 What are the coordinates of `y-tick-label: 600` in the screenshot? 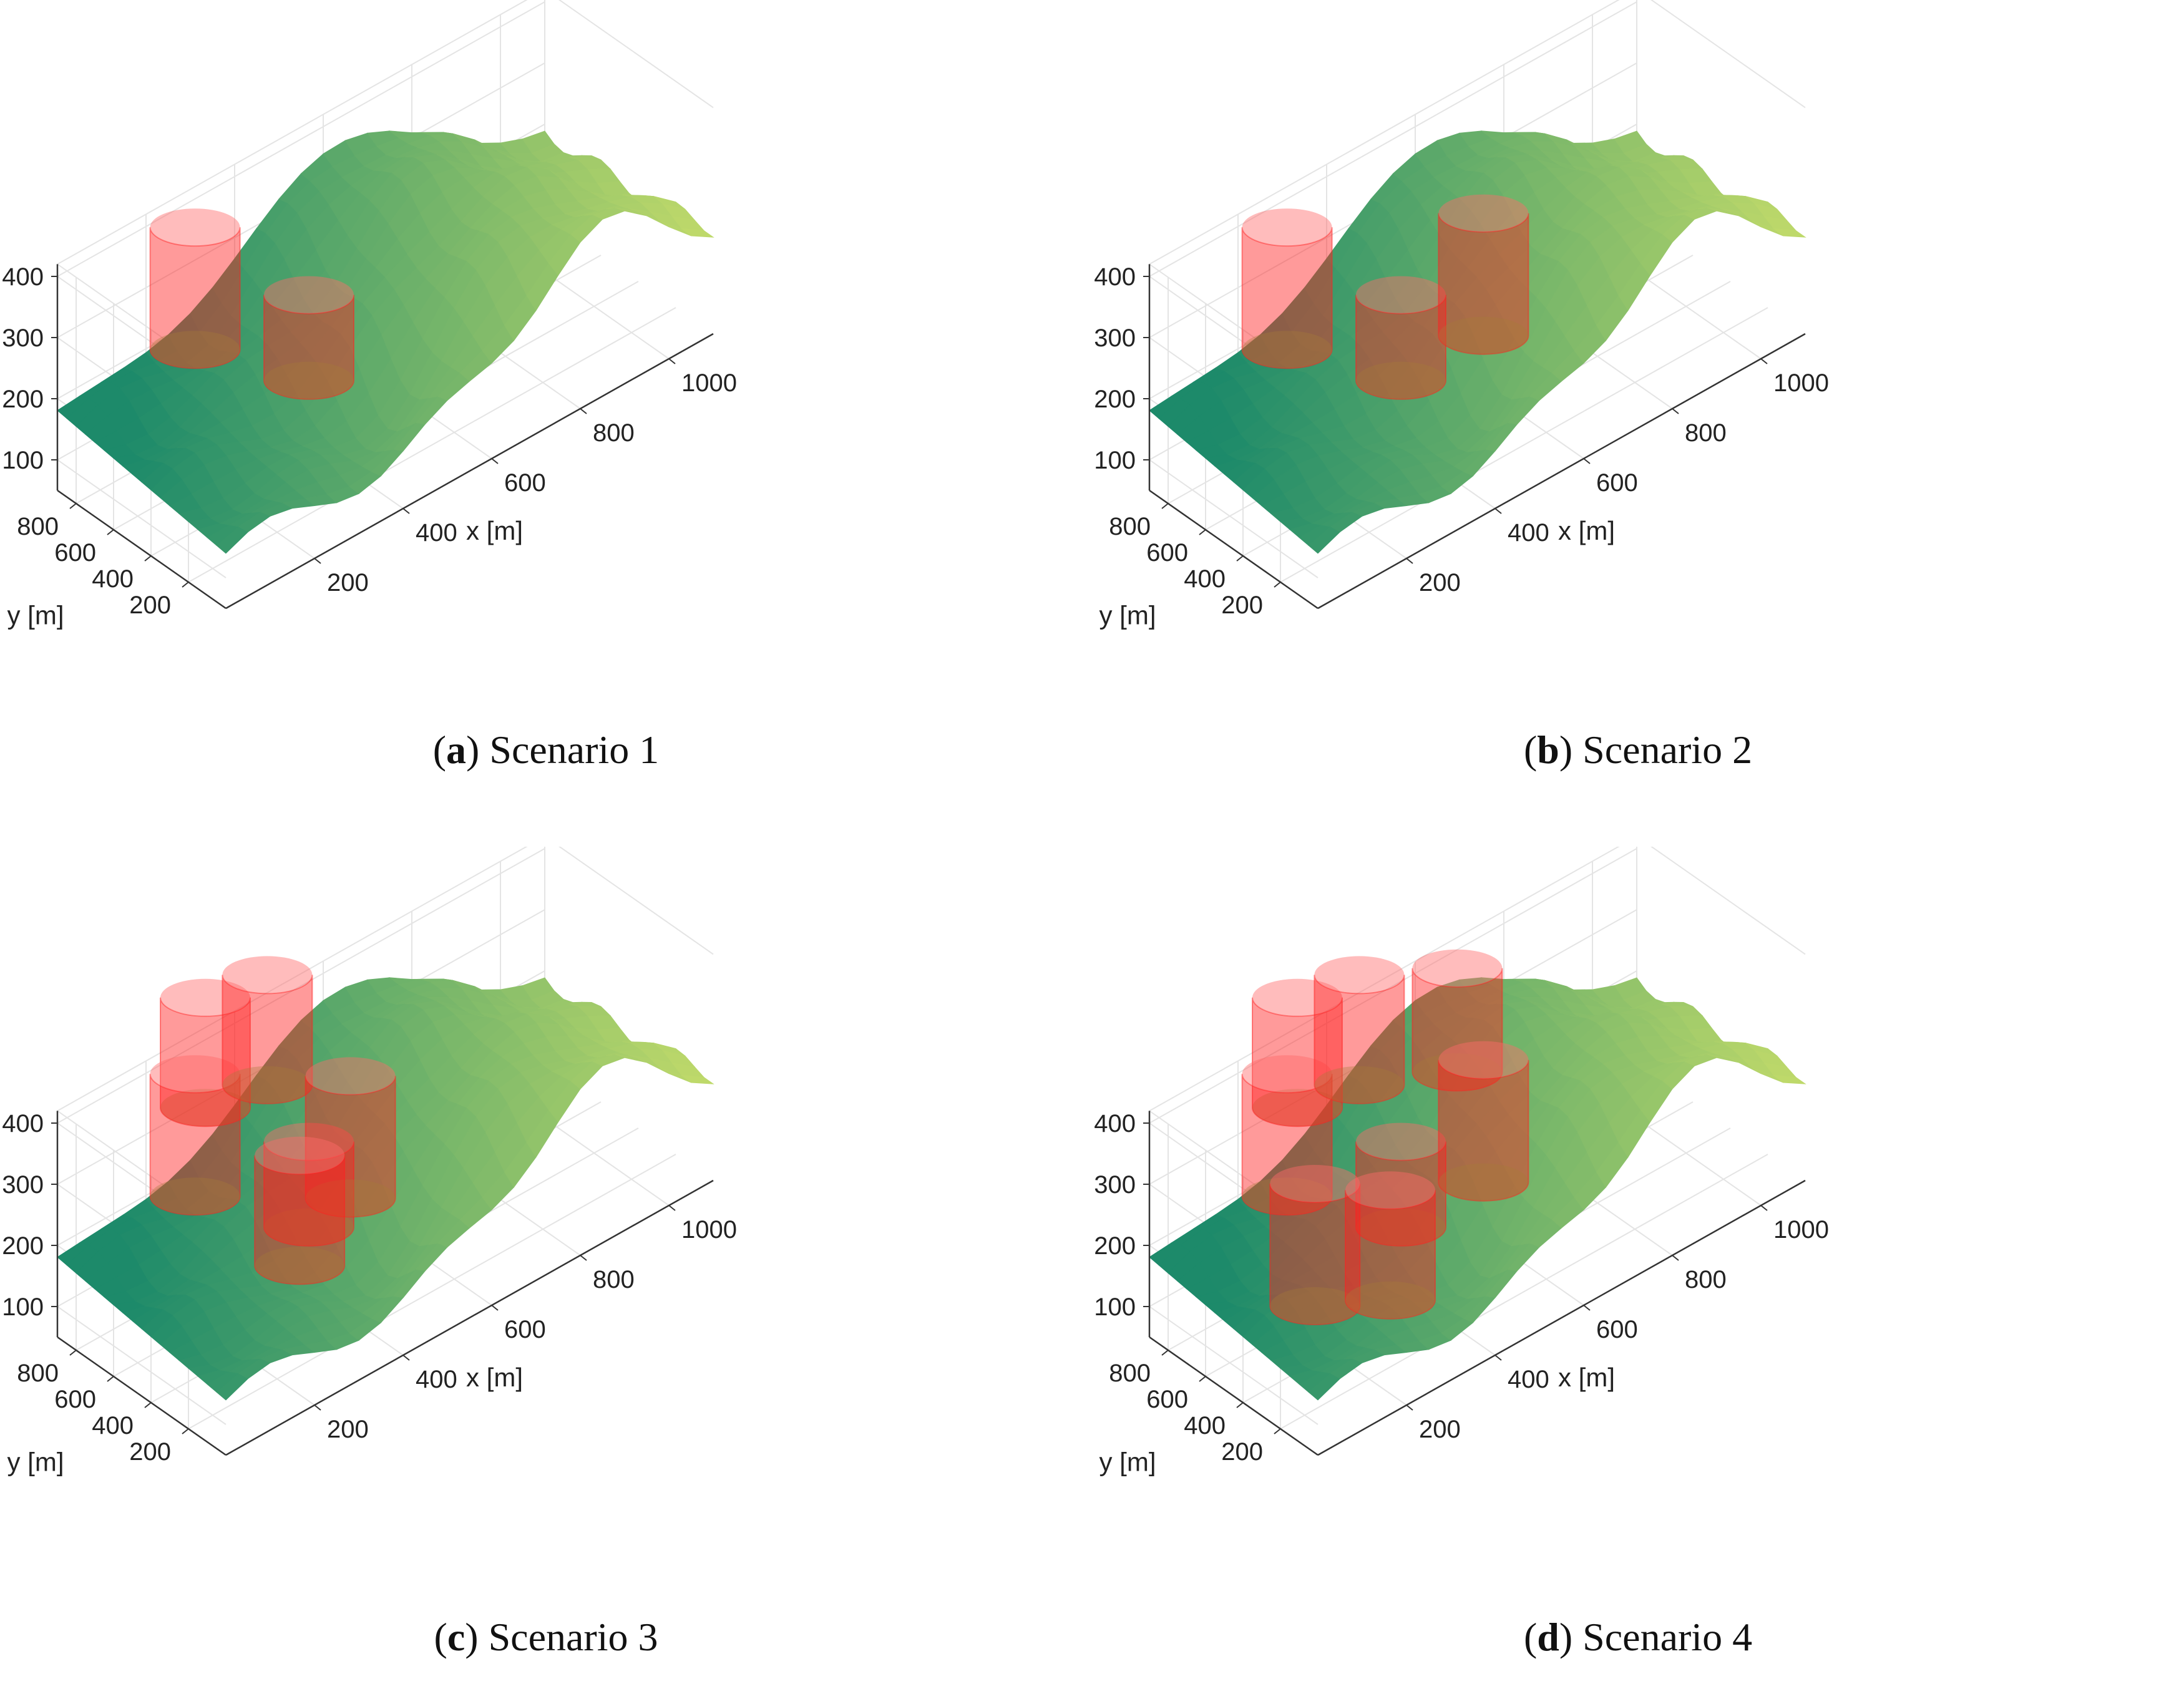 It's located at (1167, 1399).